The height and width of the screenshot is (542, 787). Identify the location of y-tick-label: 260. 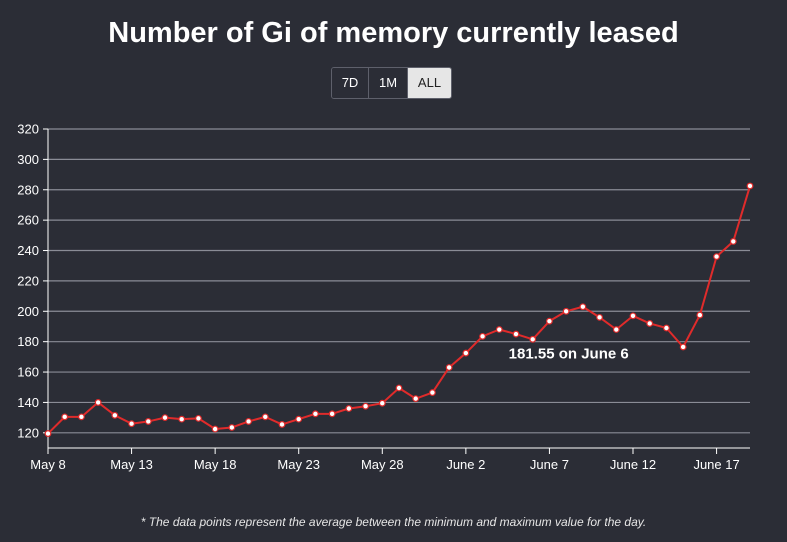
(28, 220).